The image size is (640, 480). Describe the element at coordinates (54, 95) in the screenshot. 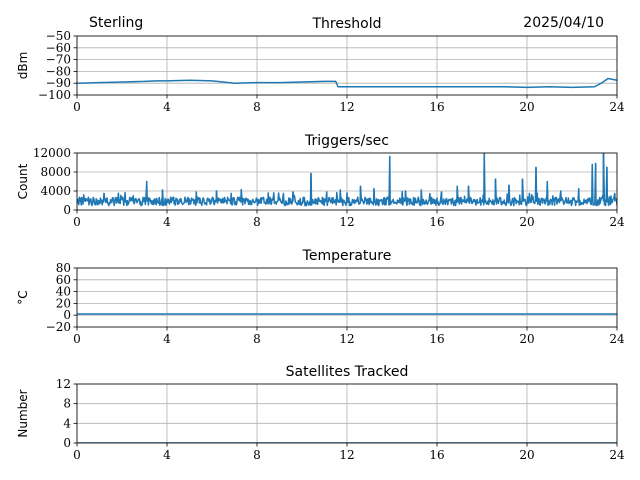

I see `threshold-ytick-label-0: −100` at that location.